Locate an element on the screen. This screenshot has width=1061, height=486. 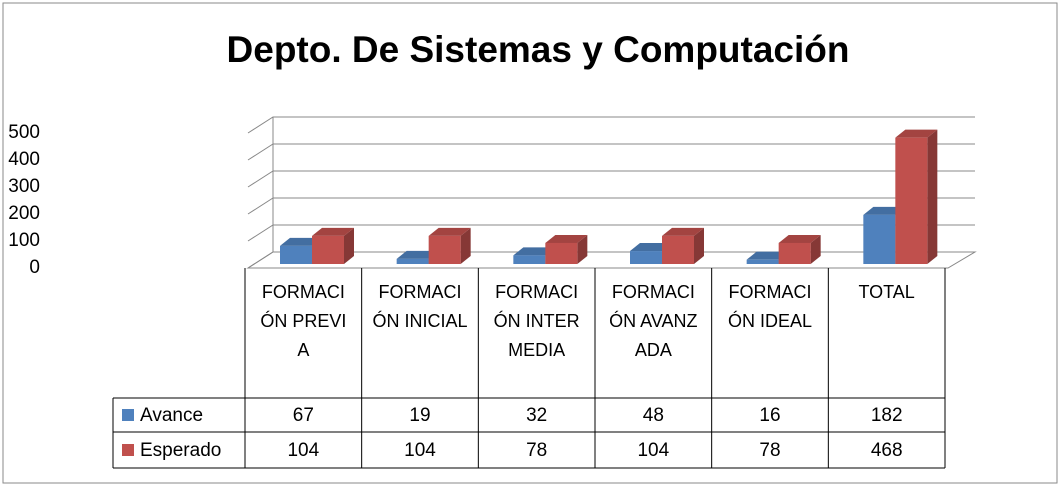
table-value: 182 is located at coordinates (887, 415).